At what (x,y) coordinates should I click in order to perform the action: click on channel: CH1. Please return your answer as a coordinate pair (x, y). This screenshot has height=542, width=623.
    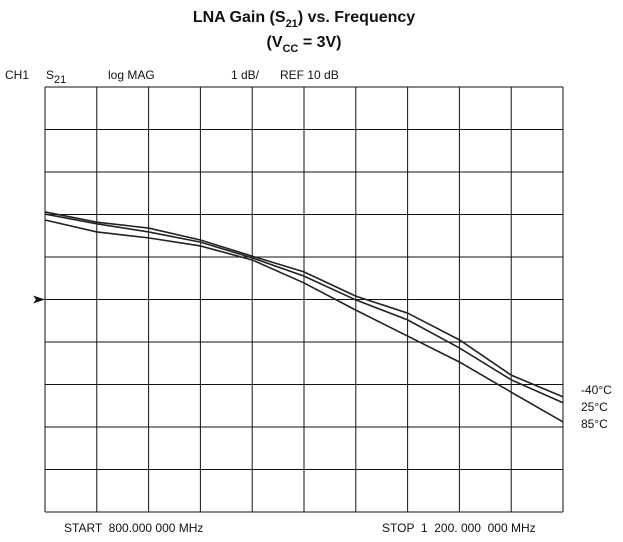
    Looking at the image, I should click on (17, 75).